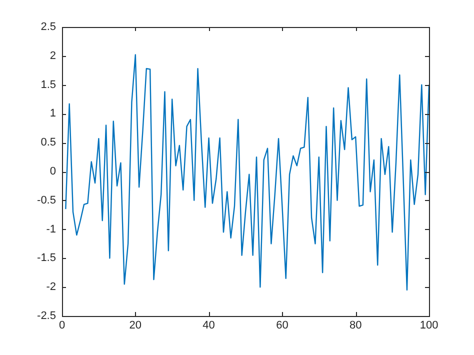  What do you see at coordinates (48, 84) in the screenshot?
I see `y-tick-label: 1.5` at bounding box center [48, 84].